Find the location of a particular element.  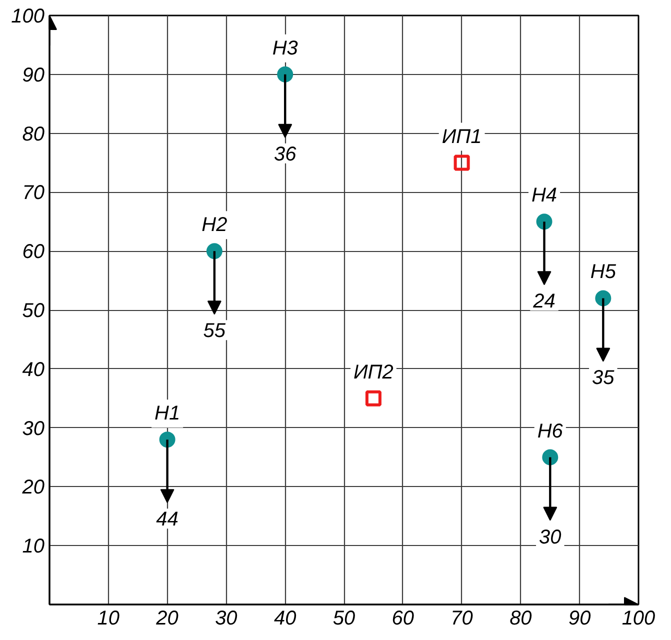

y-tick-label: 50 is located at coordinates (33, 311).